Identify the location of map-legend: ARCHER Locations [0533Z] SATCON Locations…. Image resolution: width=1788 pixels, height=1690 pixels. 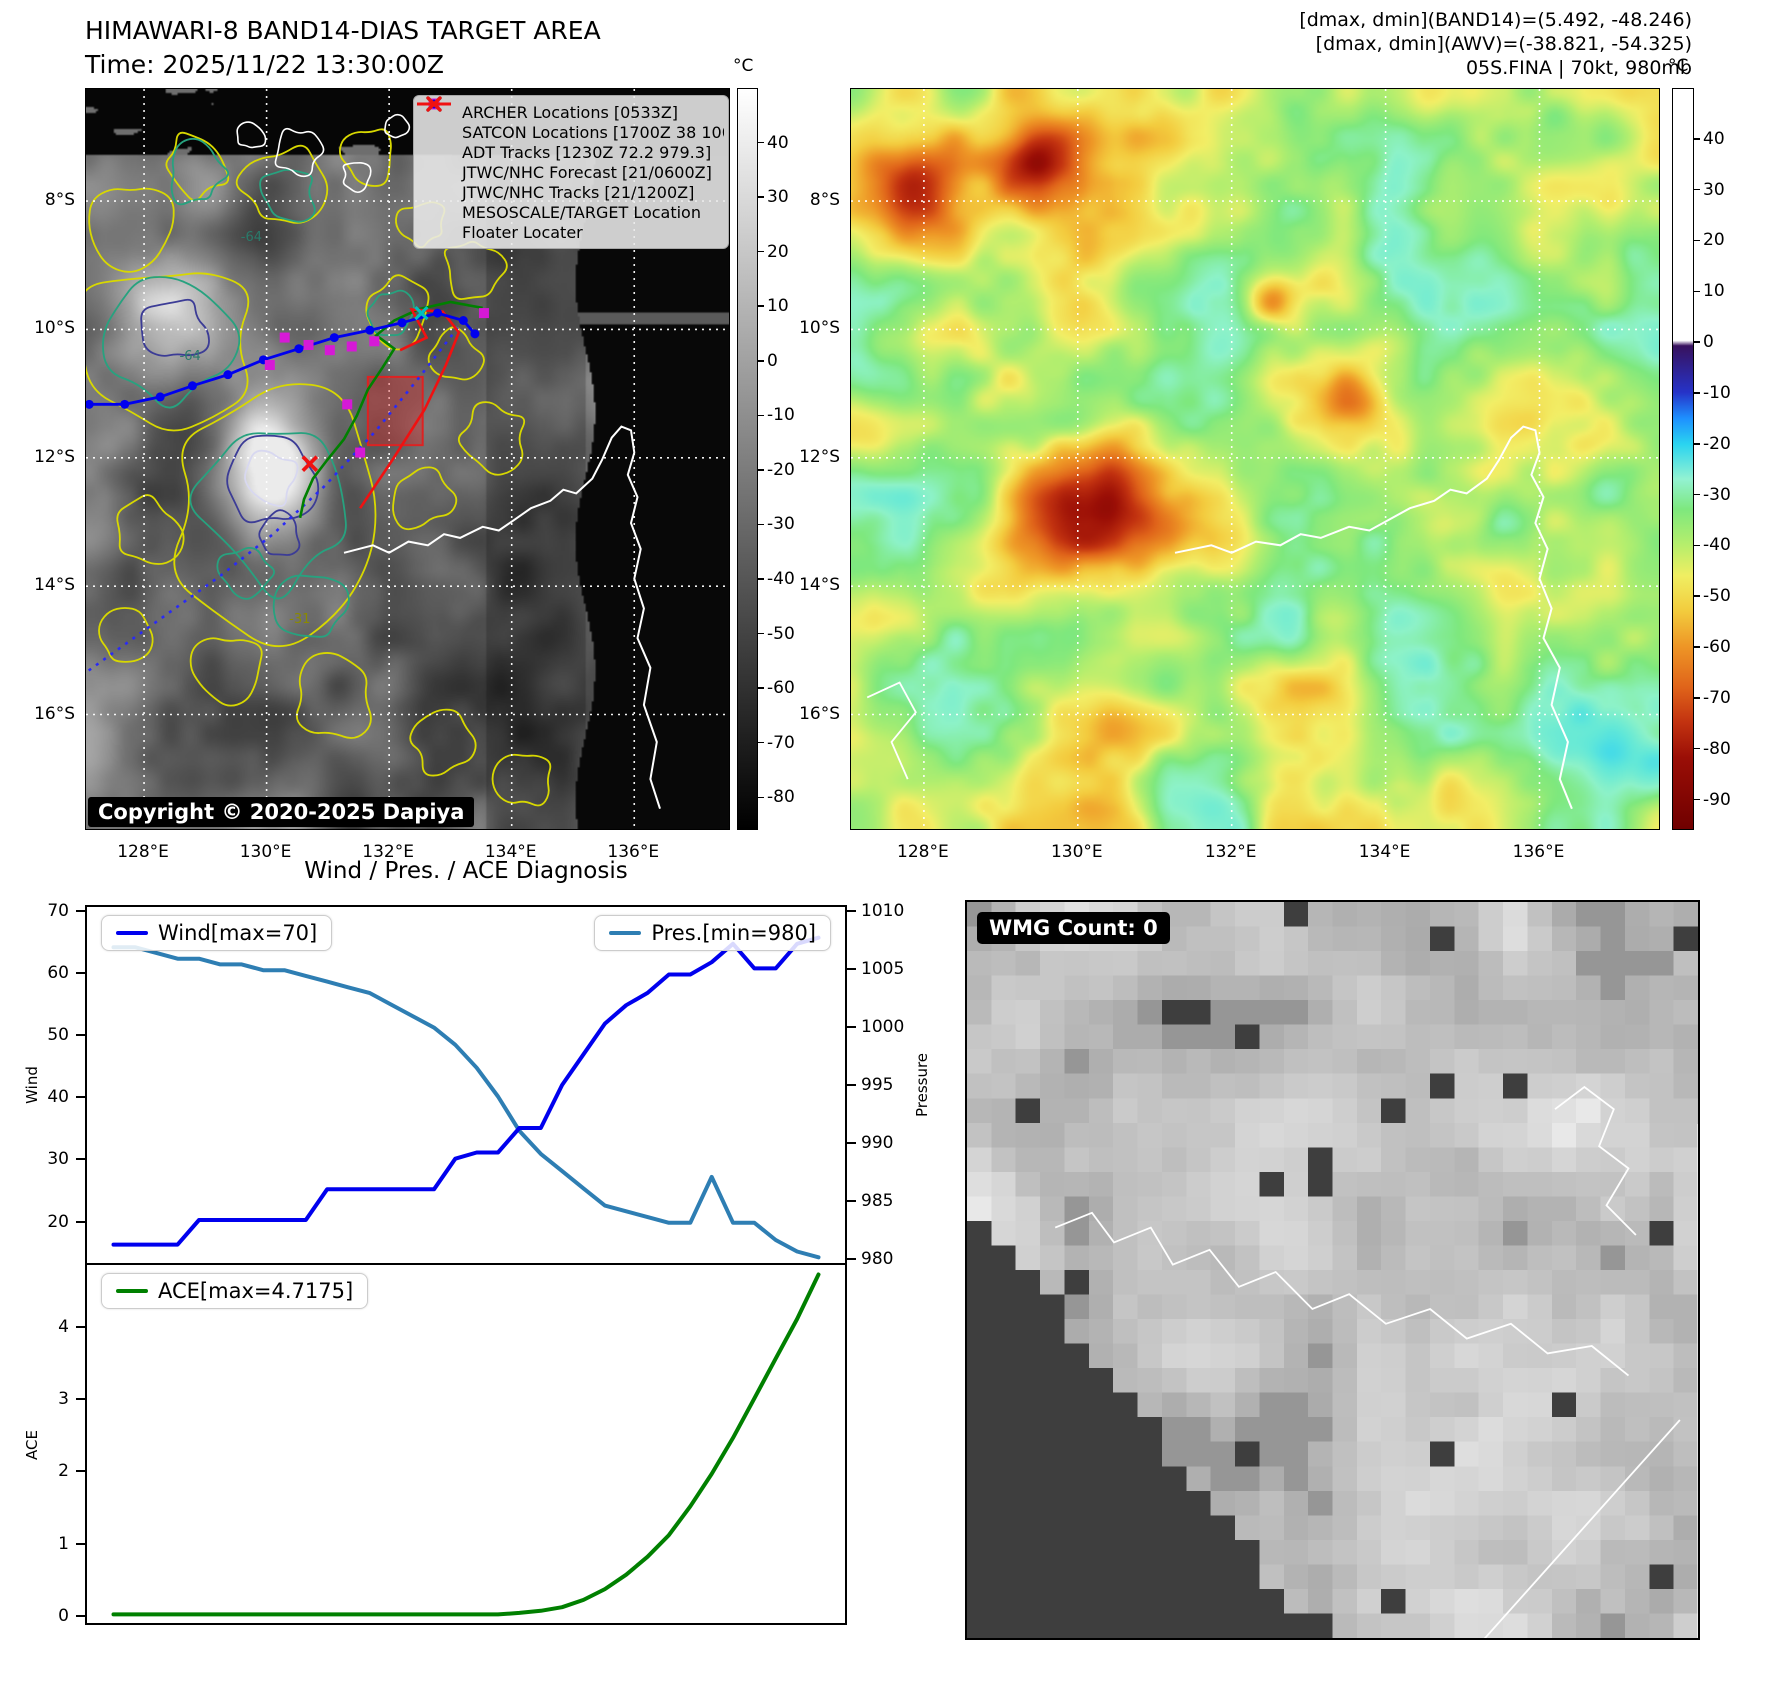
(571, 172).